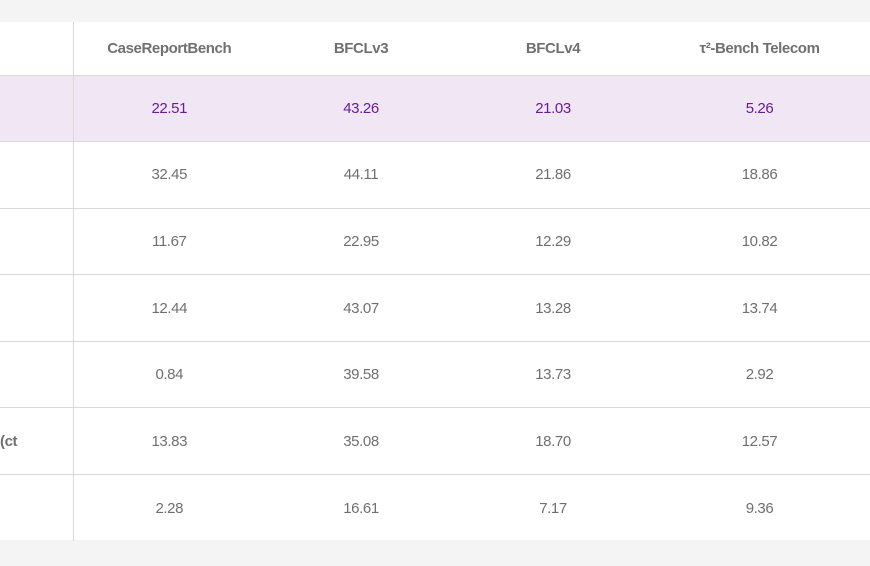 The width and height of the screenshot is (870, 566). What do you see at coordinates (37, 49) in the screenshot?
I see `header-model-cell` at bounding box center [37, 49].